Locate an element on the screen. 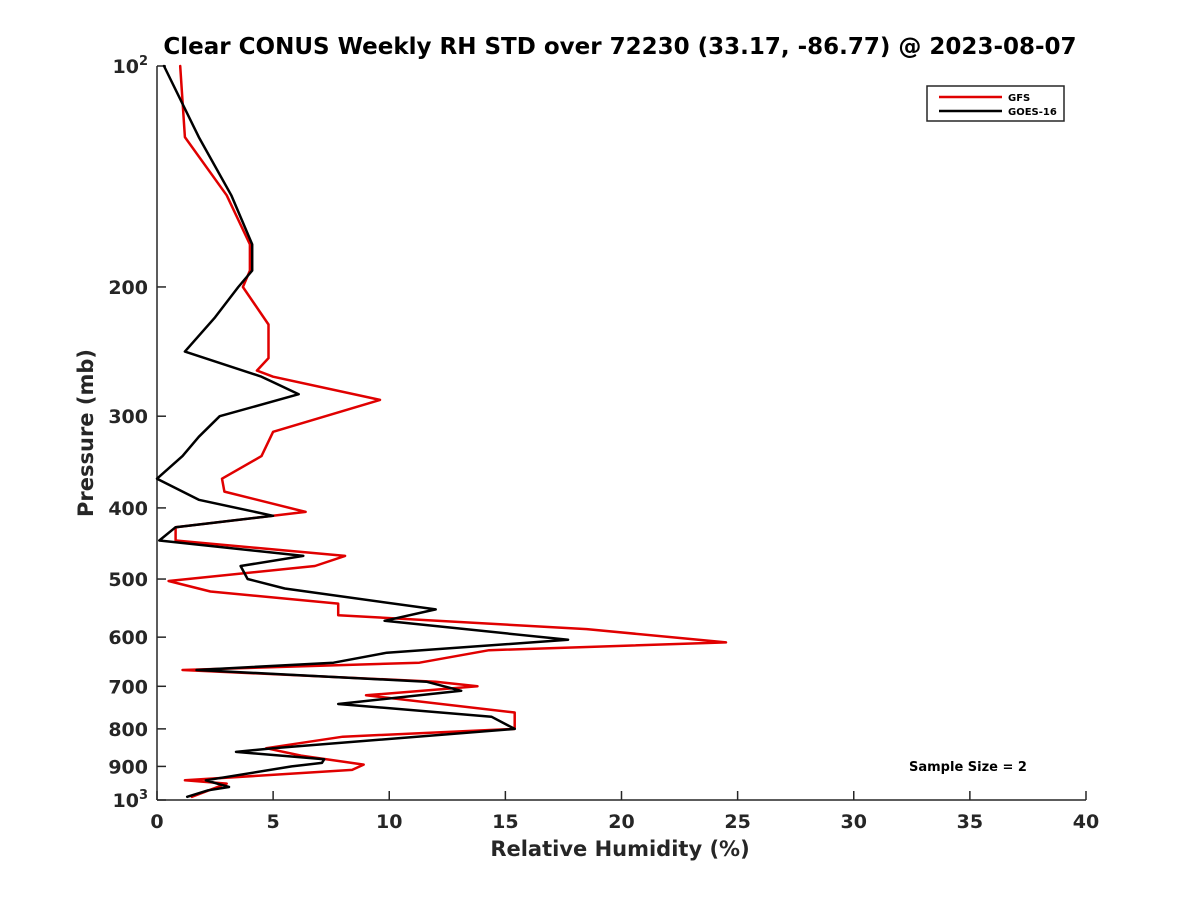 The height and width of the screenshot is (900, 1200). y-tick-label: 900 is located at coordinates (128, 767).